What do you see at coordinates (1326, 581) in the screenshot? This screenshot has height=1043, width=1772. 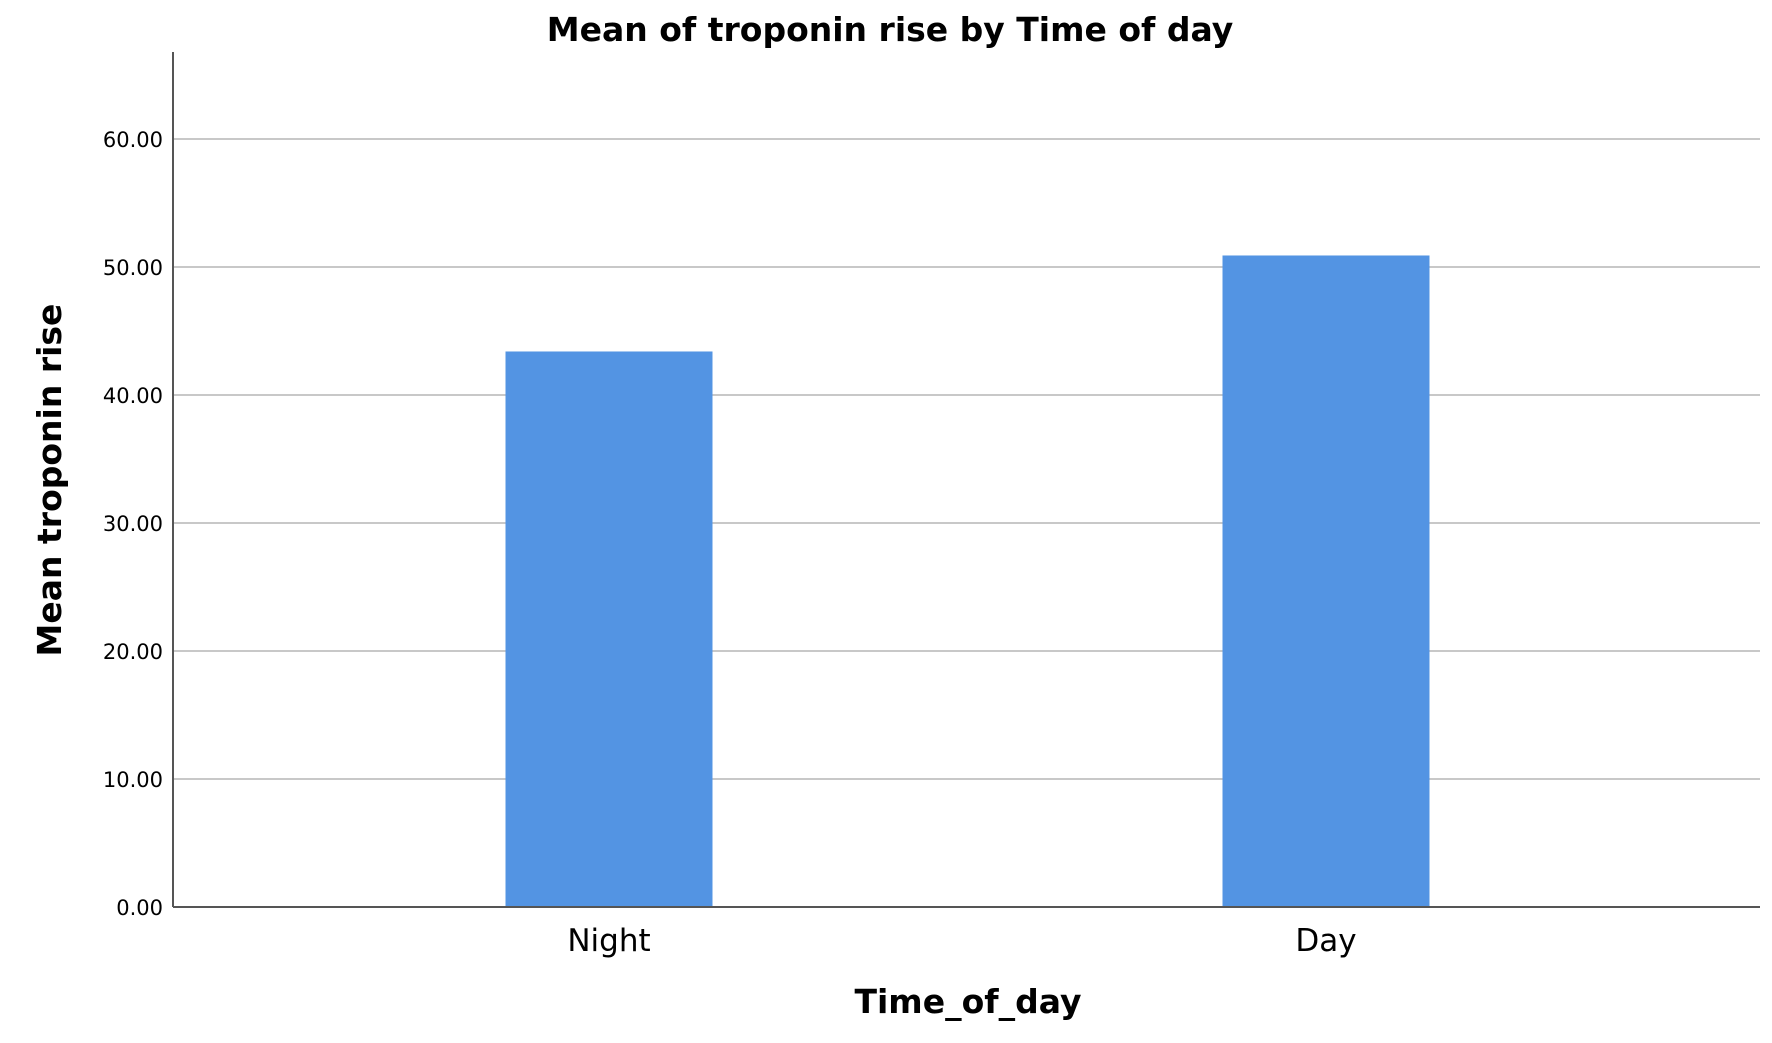 I see `bar-day` at bounding box center [1326, 581].